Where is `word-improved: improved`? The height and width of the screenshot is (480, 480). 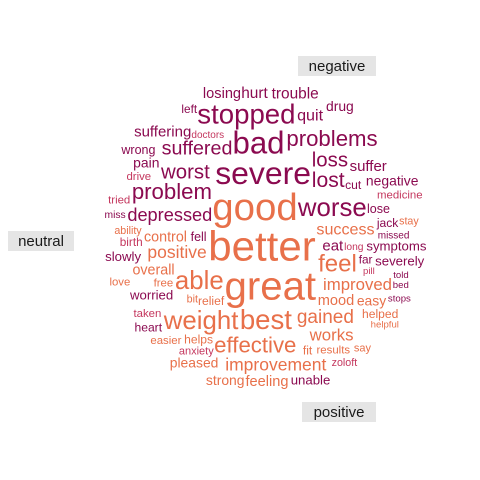 word-improved: improved is located at coordinates (357, 284).